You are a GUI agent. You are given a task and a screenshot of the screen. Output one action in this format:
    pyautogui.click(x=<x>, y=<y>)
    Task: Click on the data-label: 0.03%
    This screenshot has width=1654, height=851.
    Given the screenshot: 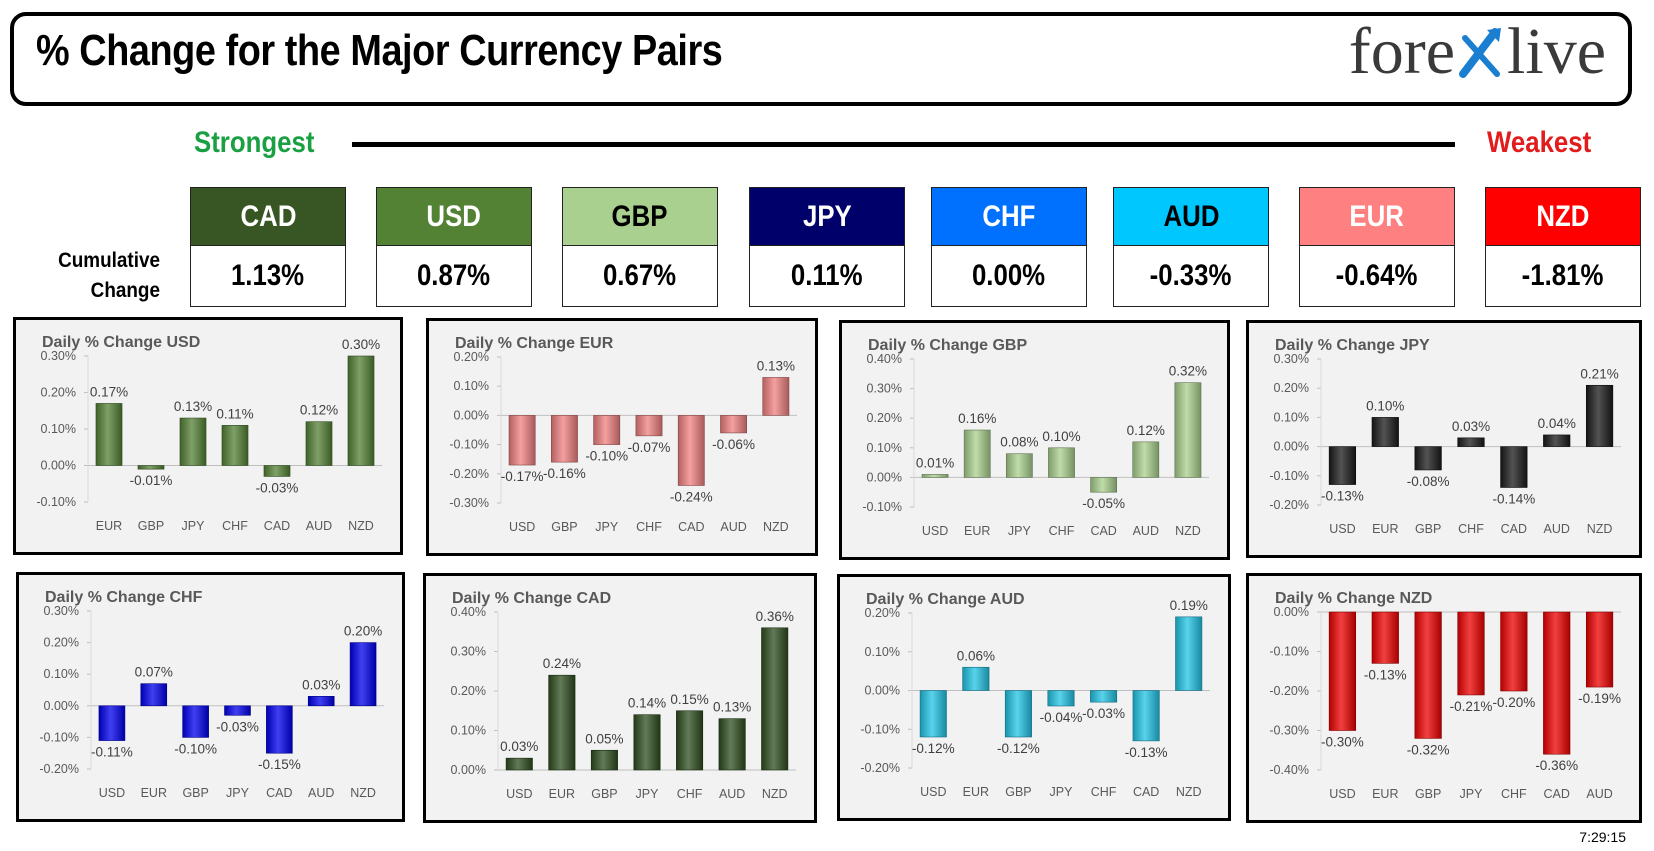 What is the action you would take?
    pyautogui.click(x=519, y=746)
    